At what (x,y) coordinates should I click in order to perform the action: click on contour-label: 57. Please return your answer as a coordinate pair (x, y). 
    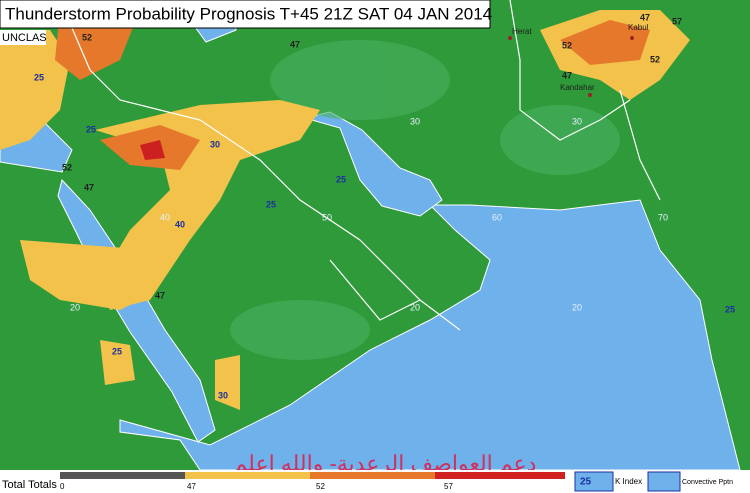
    Looking at the image, I should click on (677, 21).